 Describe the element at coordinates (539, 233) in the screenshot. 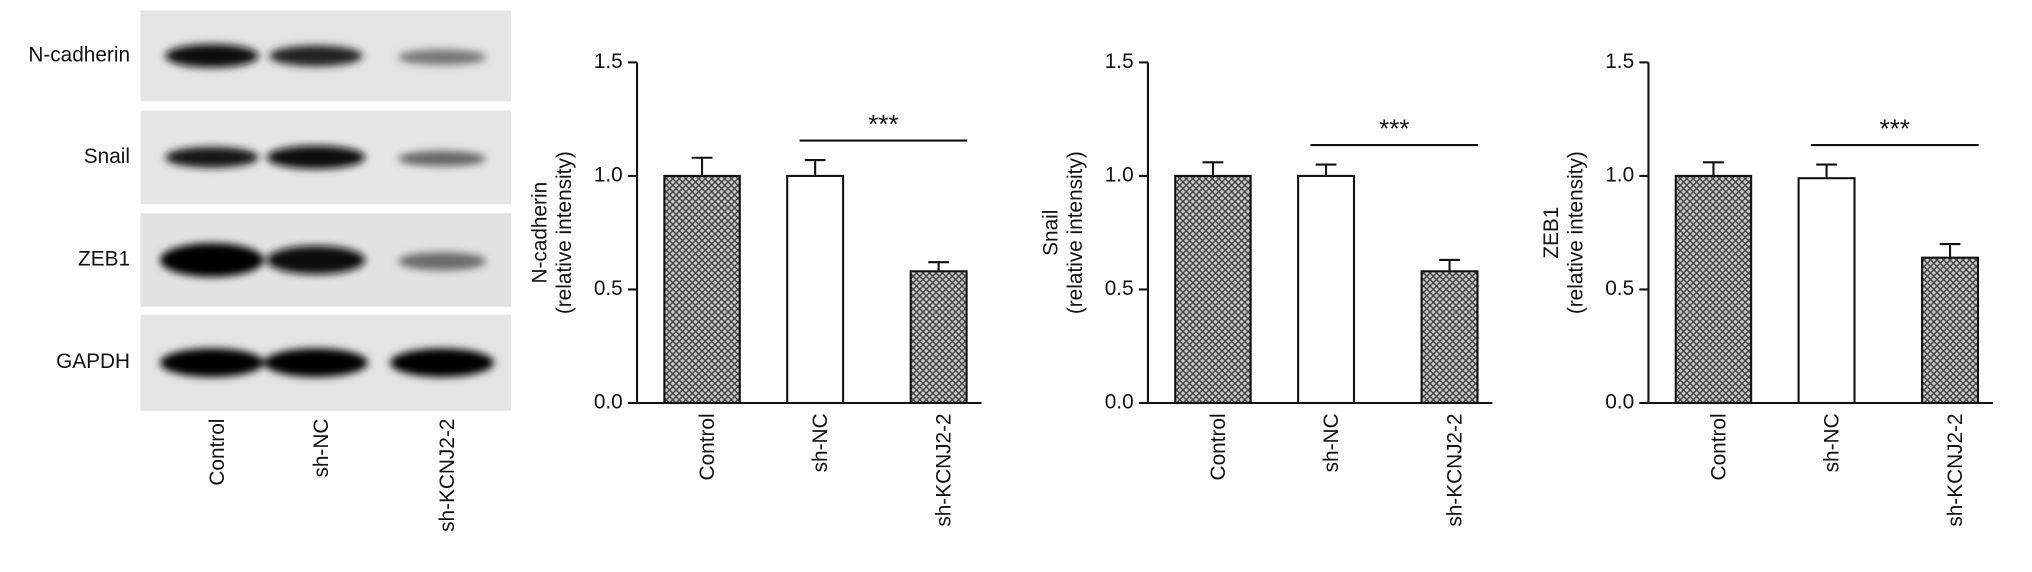

I see `y-axis-label: N-cadherin` at that location.